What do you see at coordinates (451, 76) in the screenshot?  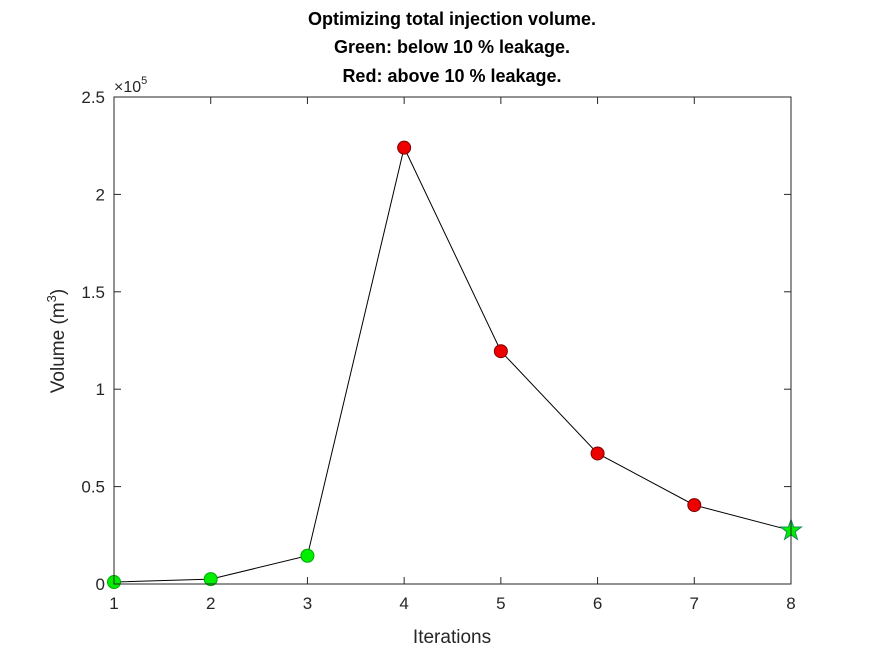 I see `title-line-3: Red: above 10 % leakage.` at bounding box center [451, 76].